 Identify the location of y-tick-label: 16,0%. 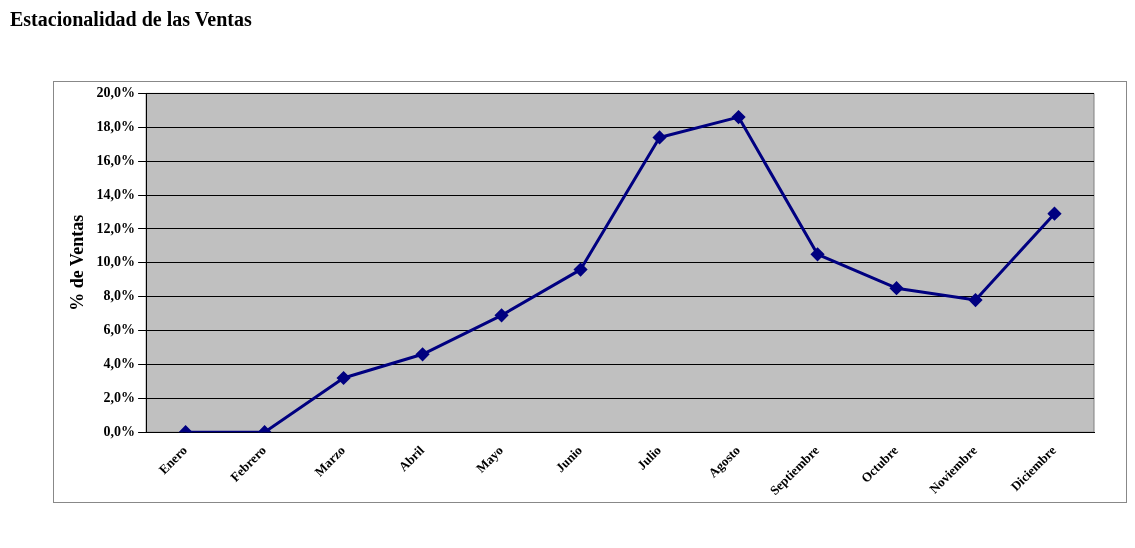
(116, 160).